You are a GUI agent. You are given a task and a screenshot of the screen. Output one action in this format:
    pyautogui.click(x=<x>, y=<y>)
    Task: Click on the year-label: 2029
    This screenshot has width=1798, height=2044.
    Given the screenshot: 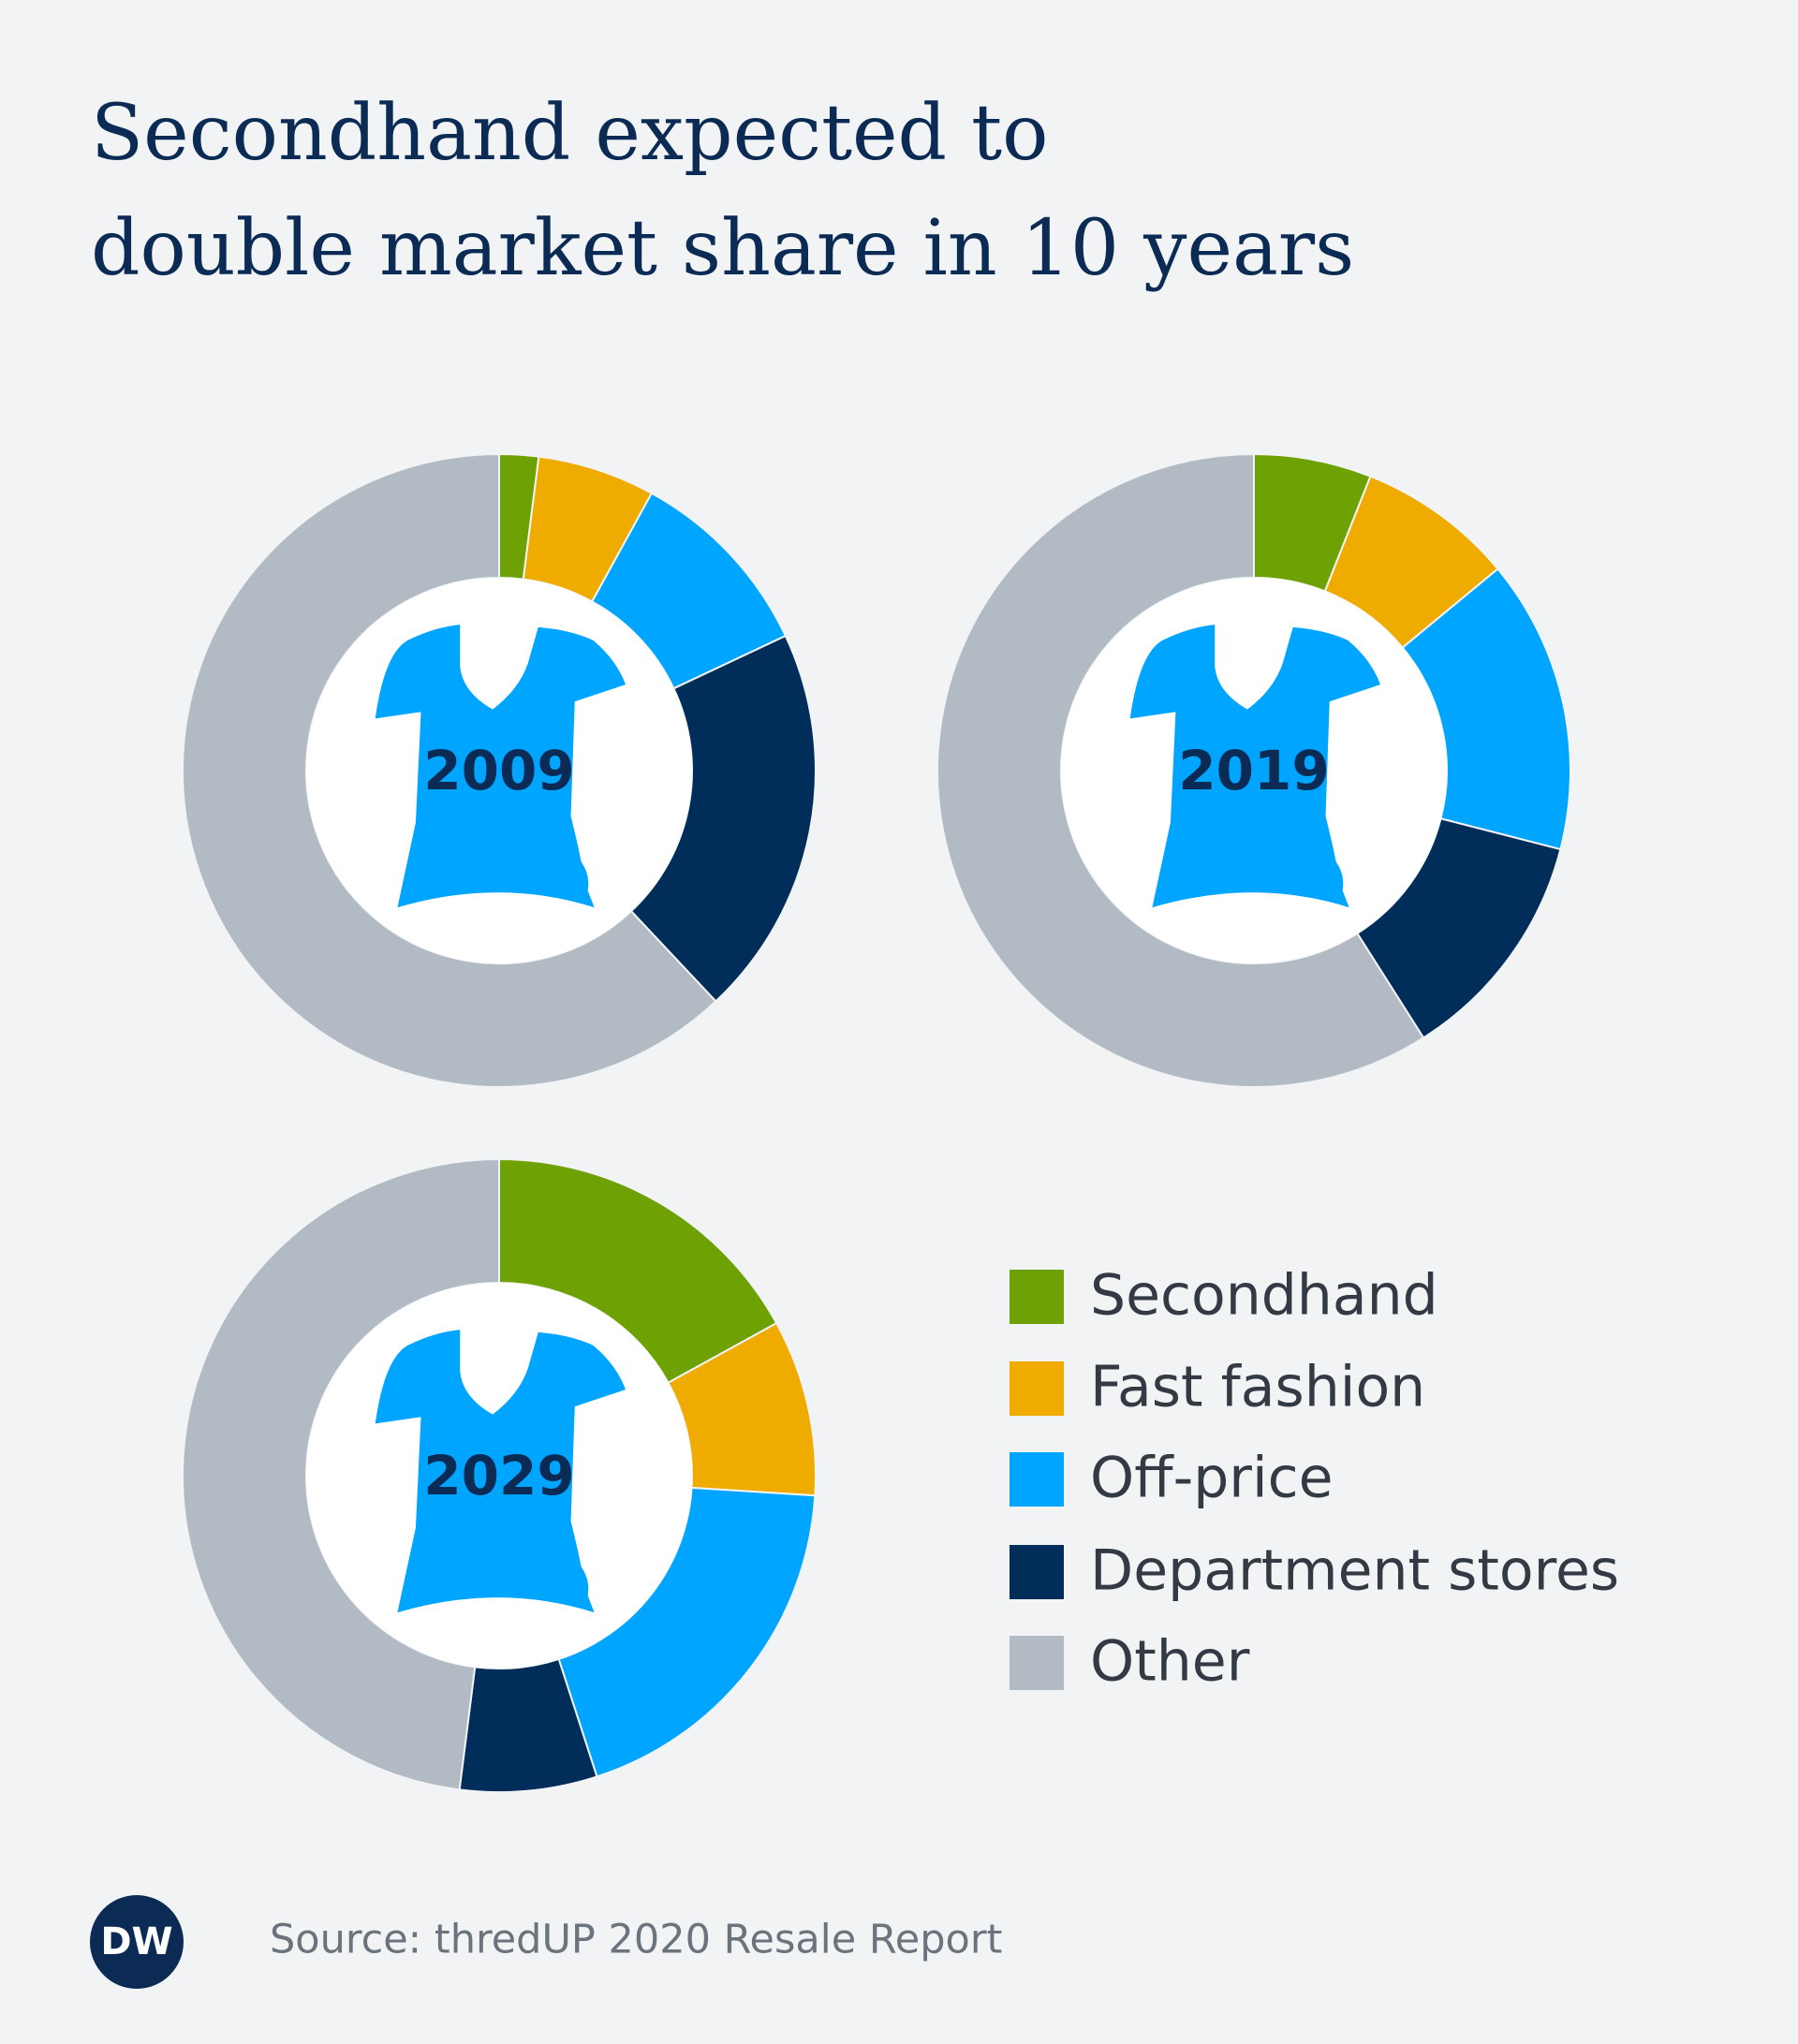 What is the action you would take?
    pyautogui.click(x=498, y=1475)
    